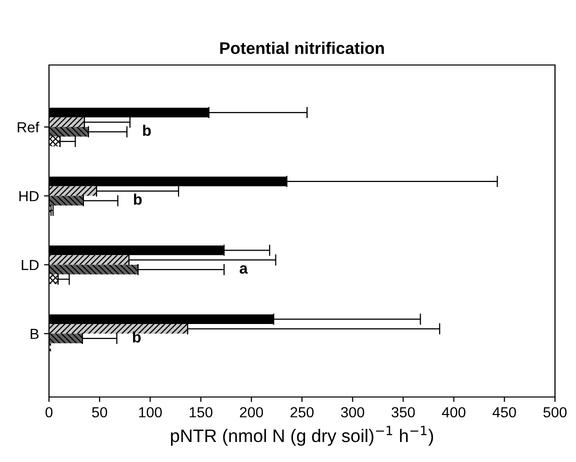 The height and width of the screenshot is (462, 576). What do you see at coordinates (302, 48) in the screenshot?
I see `chart-title: Potential nitrification` at bounding box center [302, 48].